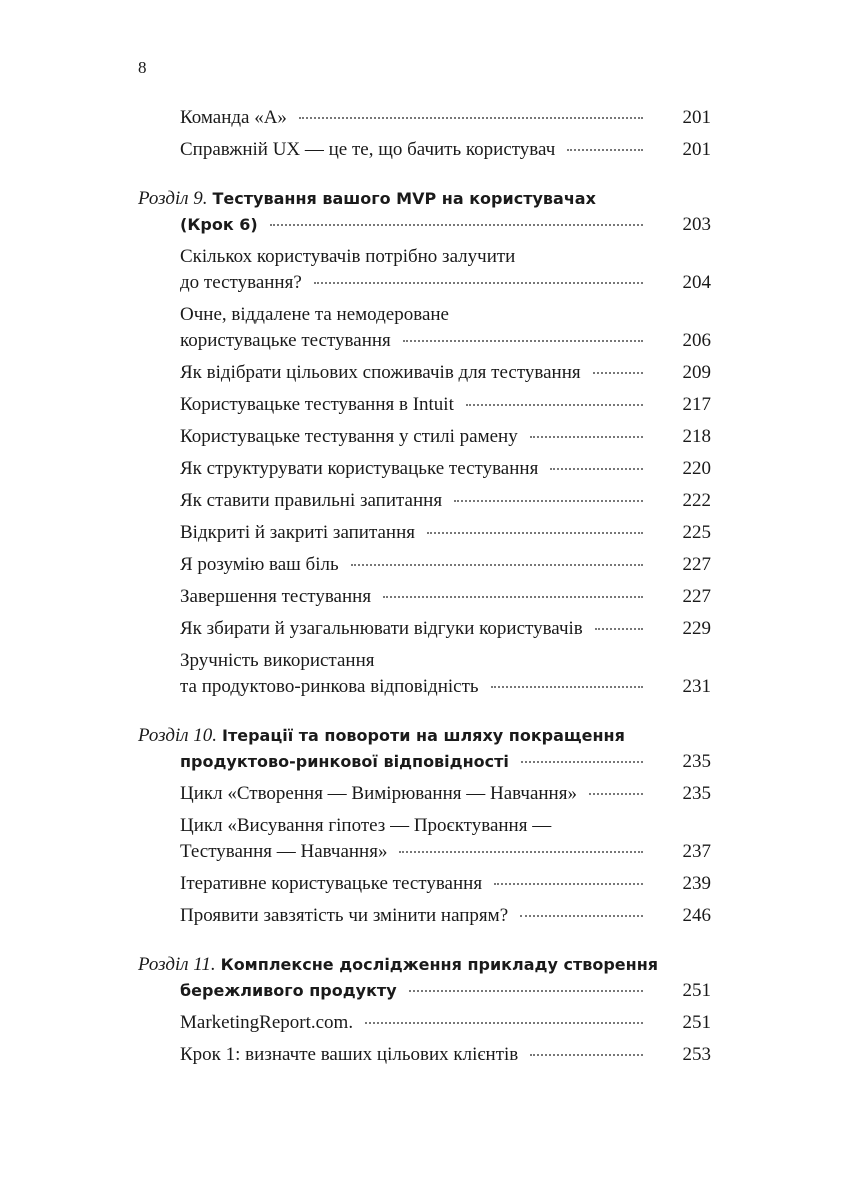 The image size is (849, 1200). Describe the element at coordinates (298, 532) in the screenshot. I see `entry-title: Відкриті й закриті запитання` at that location.